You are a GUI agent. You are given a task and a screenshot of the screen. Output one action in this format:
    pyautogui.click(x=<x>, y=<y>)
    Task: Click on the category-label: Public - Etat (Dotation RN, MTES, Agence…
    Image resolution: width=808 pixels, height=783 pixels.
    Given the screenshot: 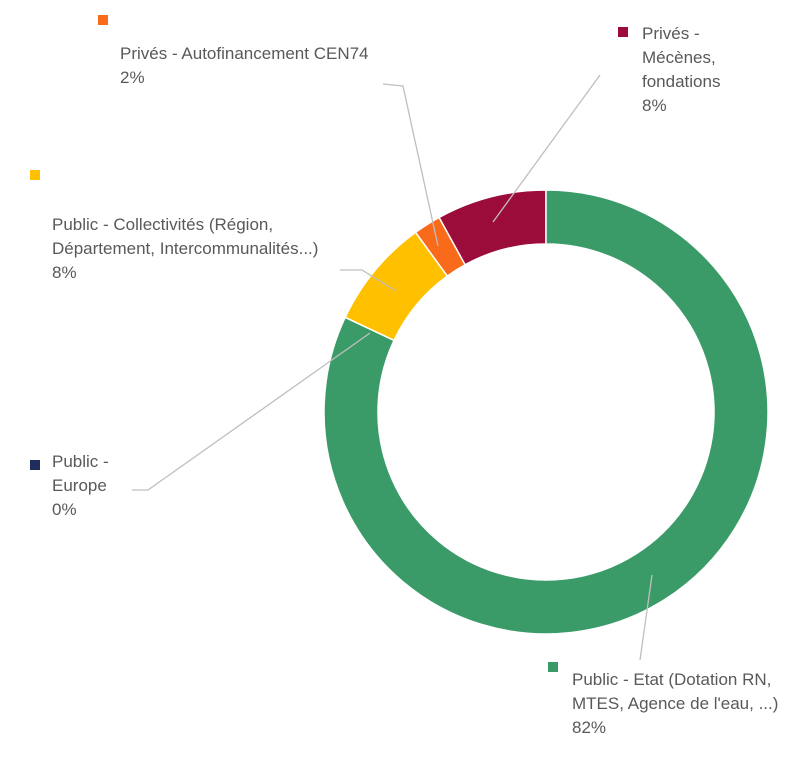 What is the action you would take?
    pyautogui.click(x=675, y=691)
    